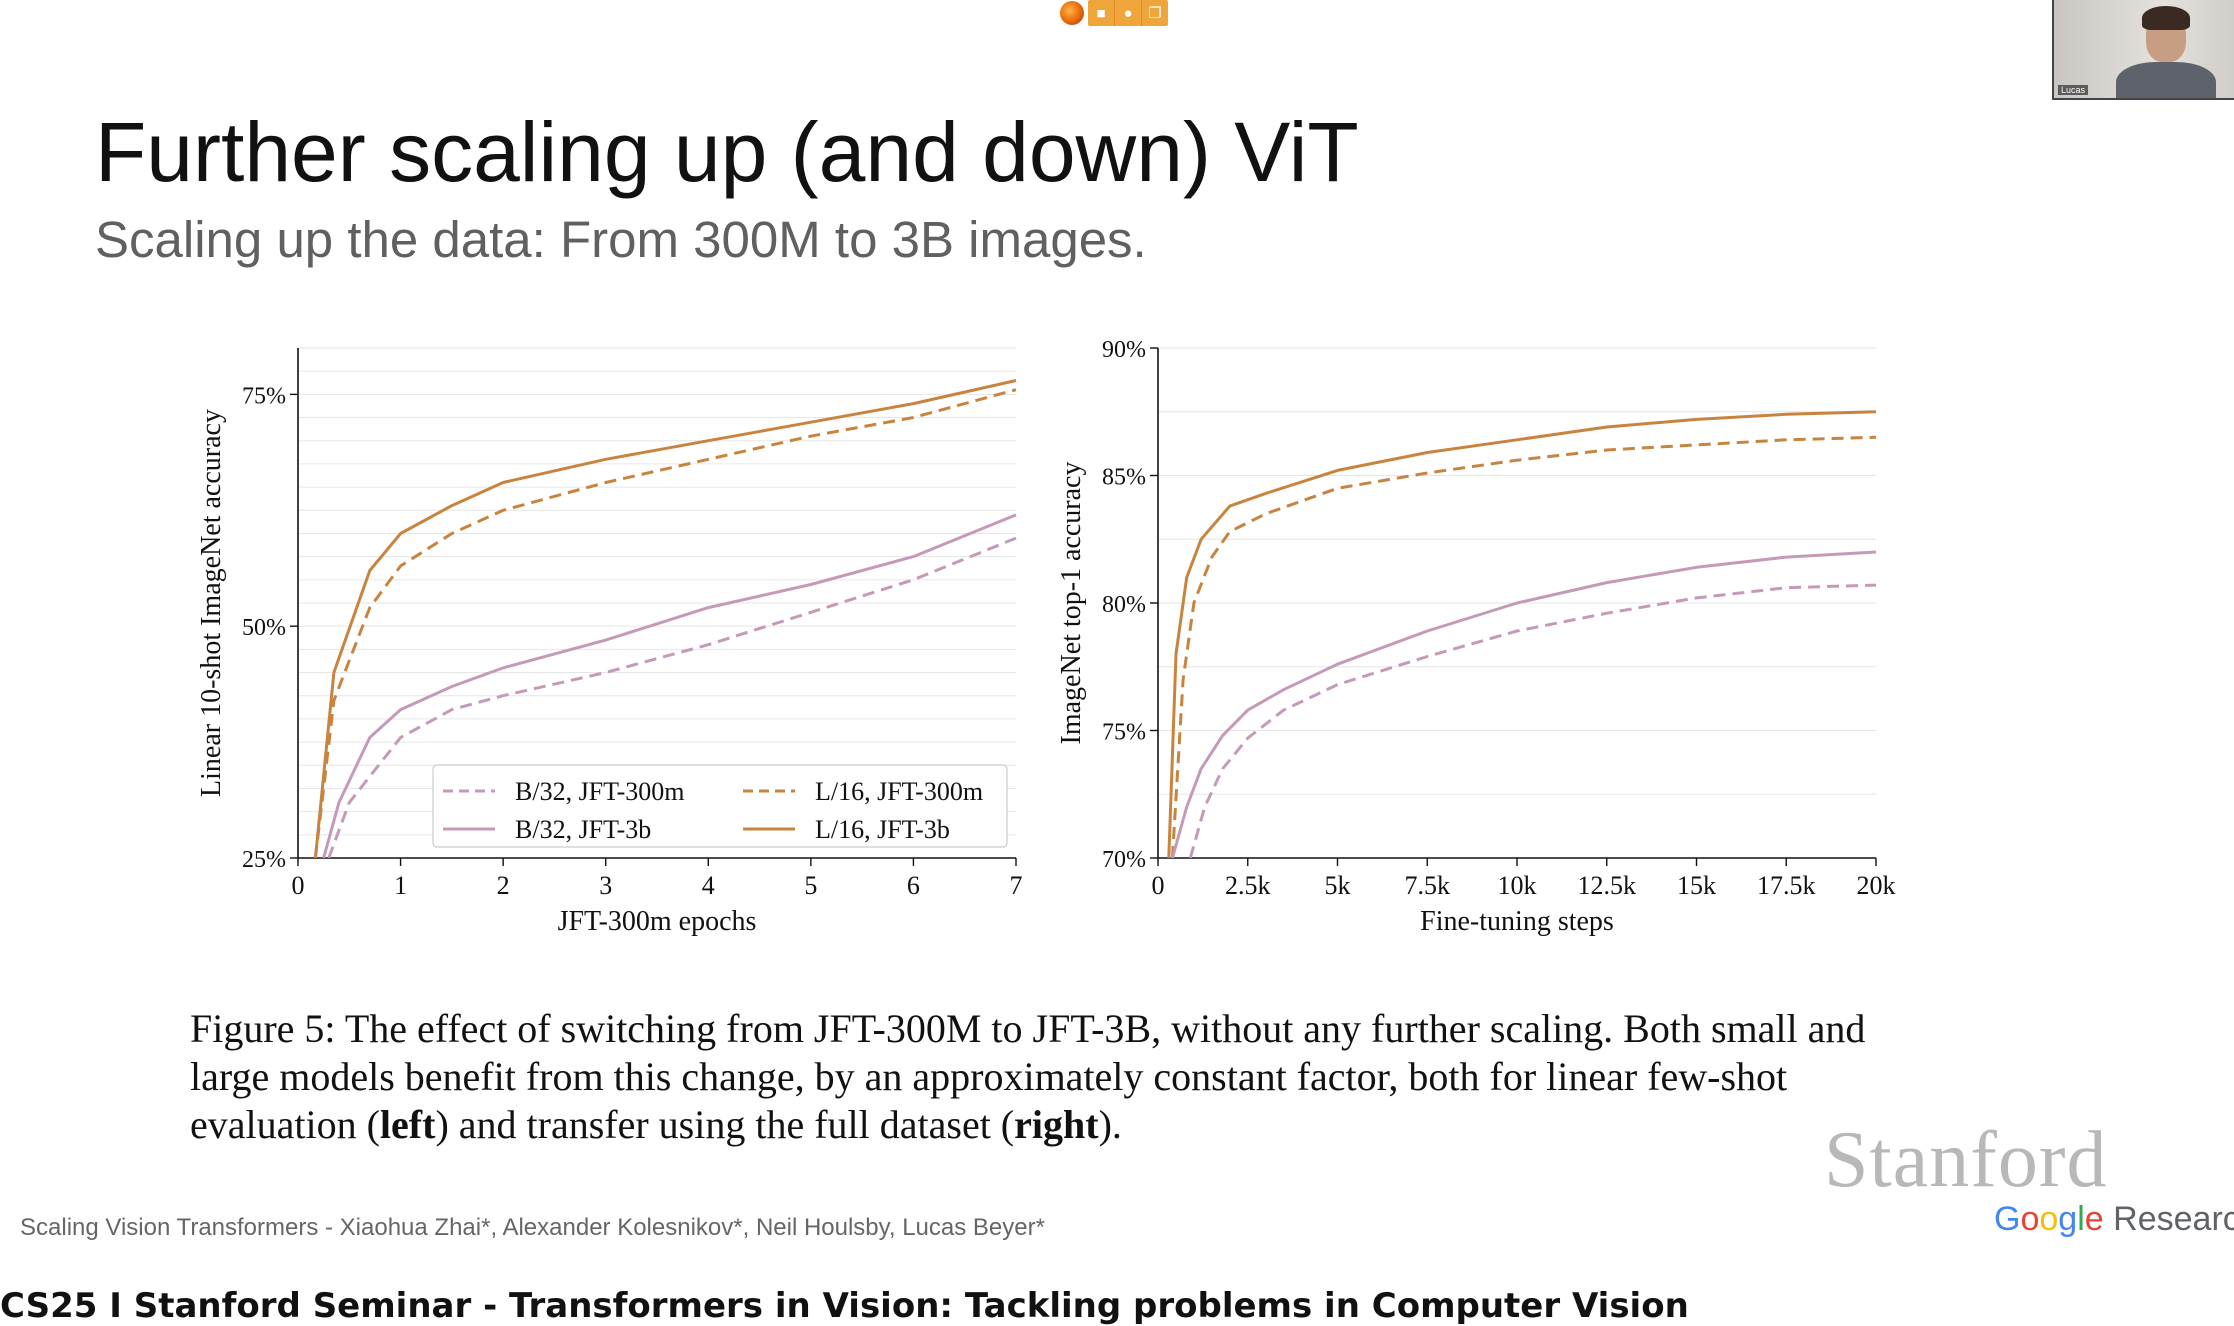 The width and height of the screenshot is (2234, 1326). Describe the element at coordinates (1071, 603) in the screenshot. I see `y-axis-label: ImageNet top-1 accuracy` at that location.